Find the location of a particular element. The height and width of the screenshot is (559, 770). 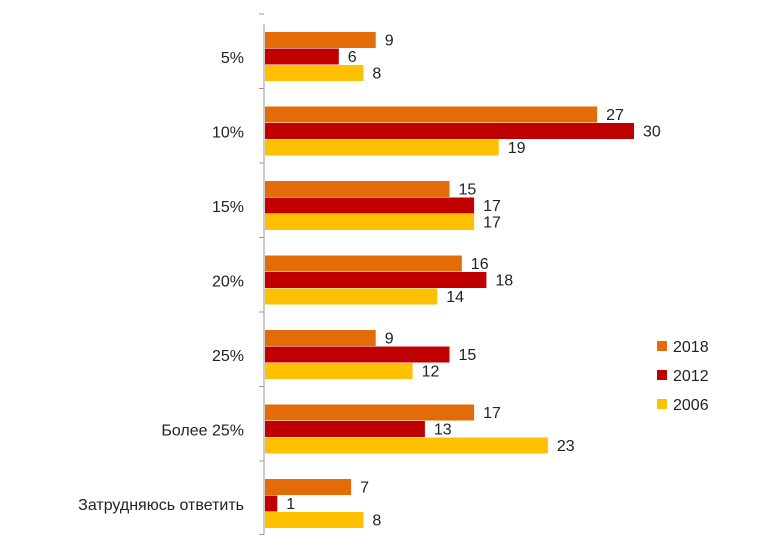

data-label: 1 is located at coordinates (290, 504).